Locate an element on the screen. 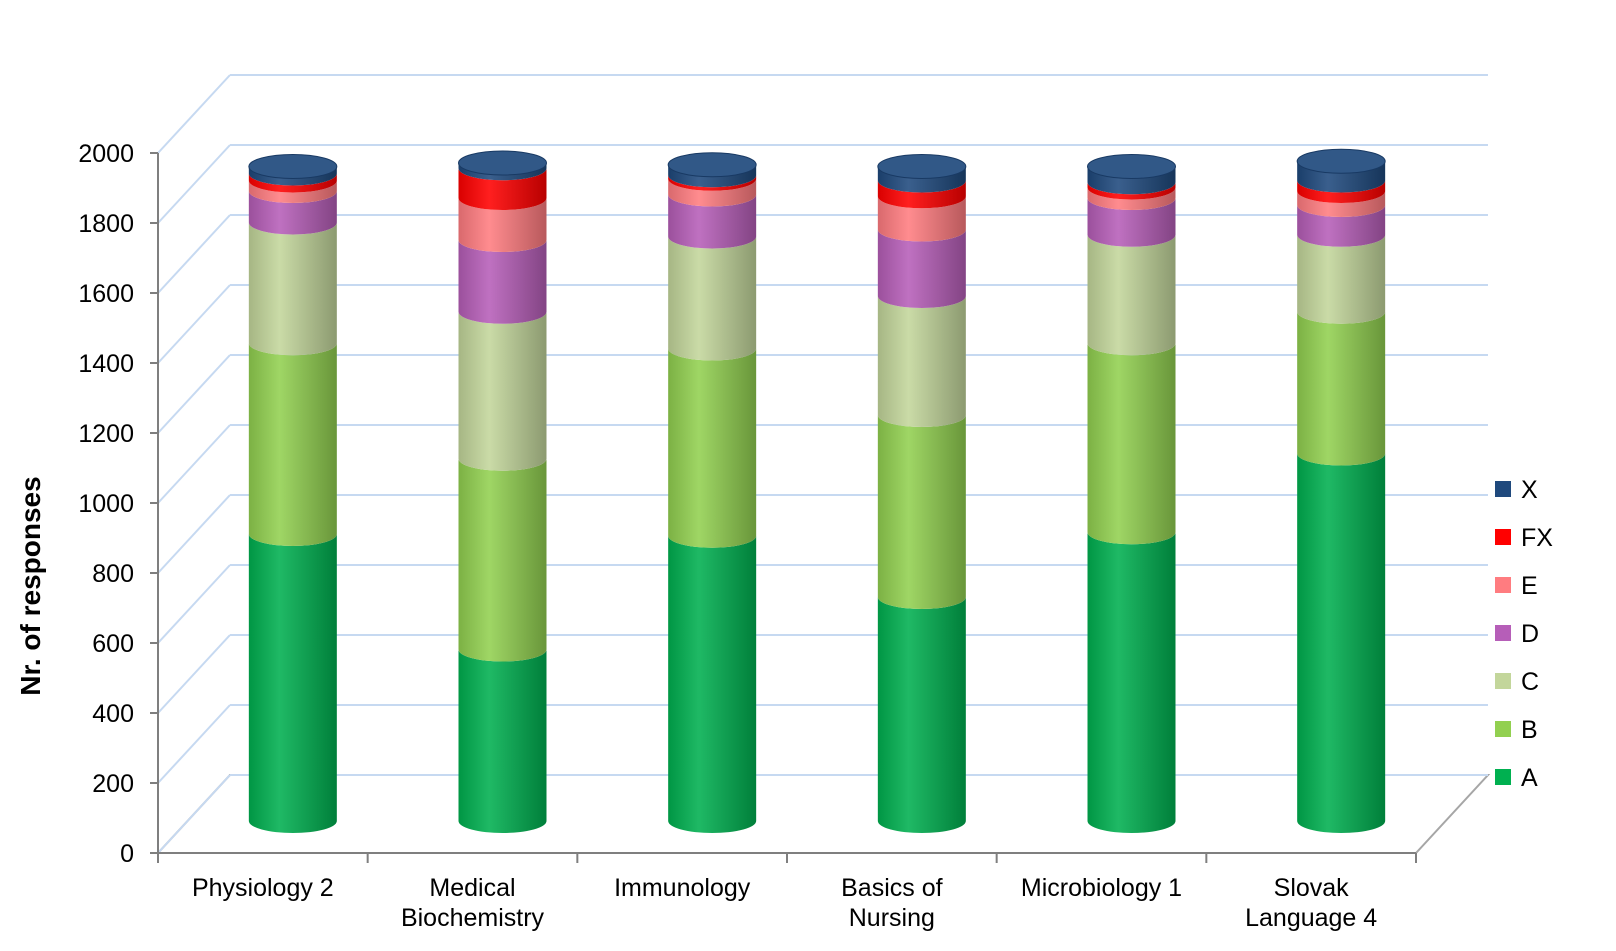  legend-label: FX is located at coordinates (1537, 538).